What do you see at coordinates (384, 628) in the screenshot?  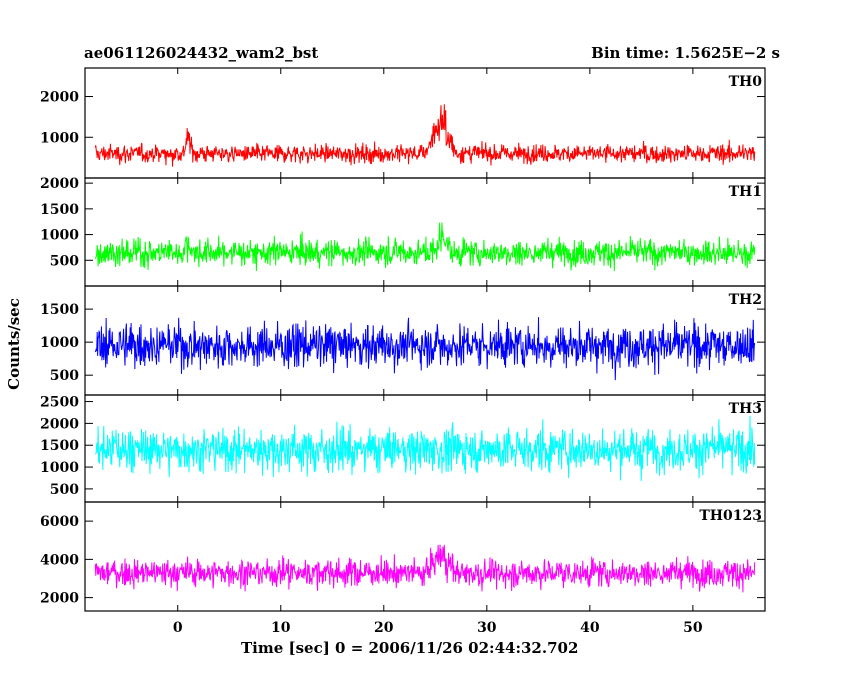 I see `x-tick-label: 20` at bounding box center [384, 628].